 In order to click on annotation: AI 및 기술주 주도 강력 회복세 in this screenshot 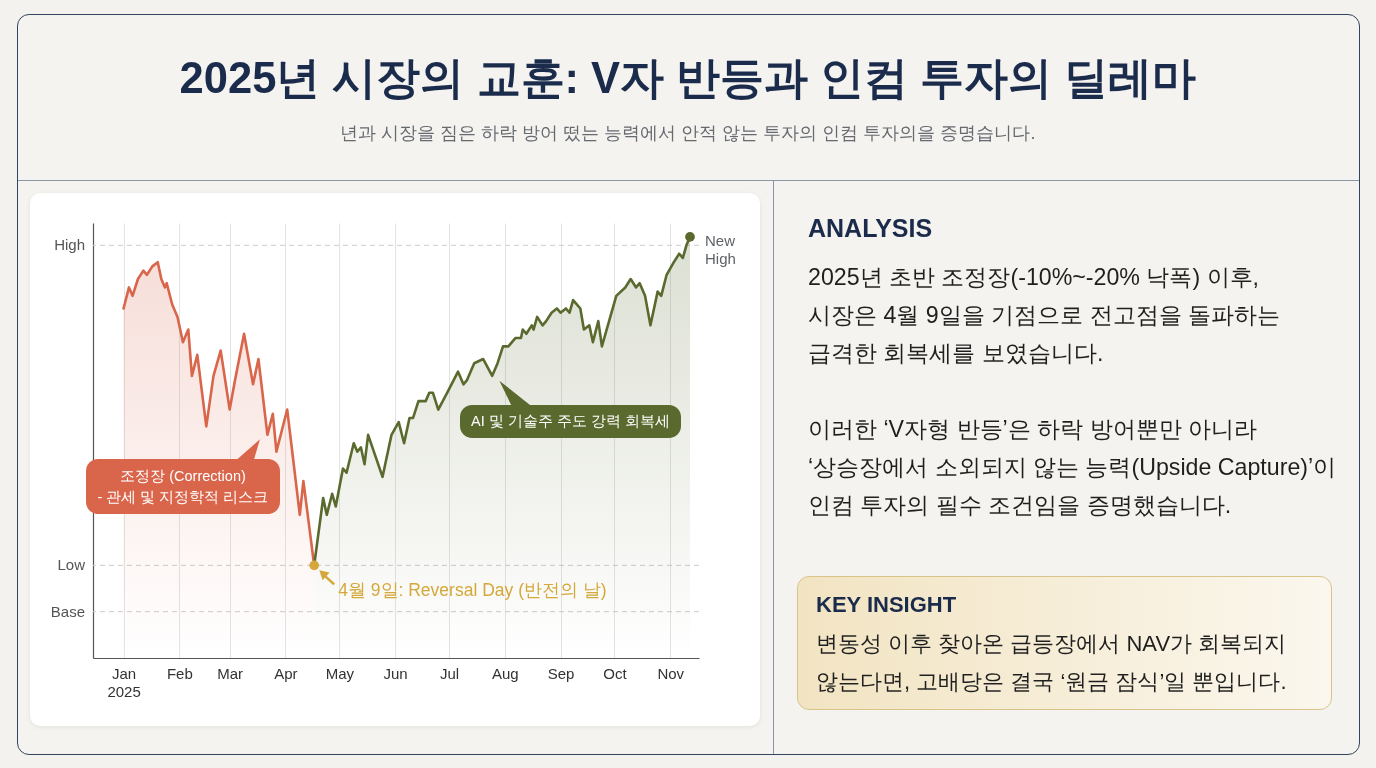, I will do `click(570, 420)`.